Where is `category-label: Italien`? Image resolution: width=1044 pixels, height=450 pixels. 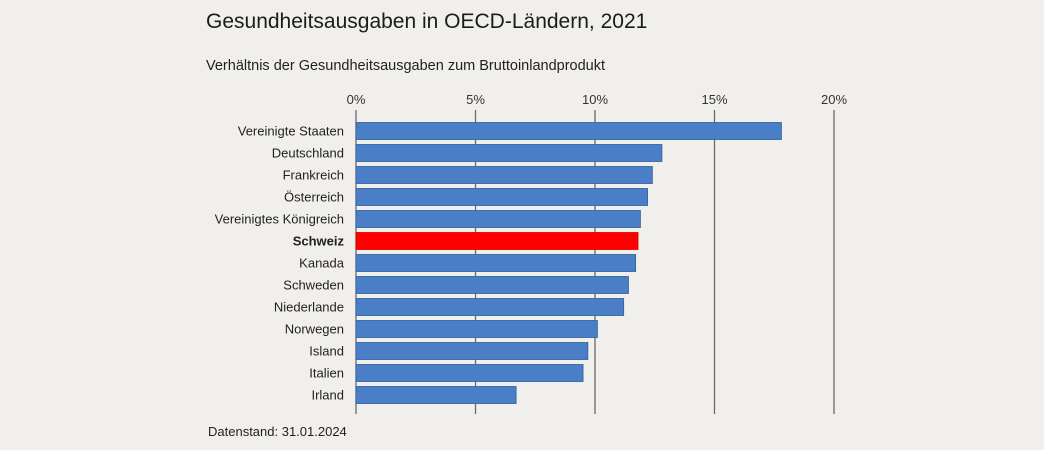 category-label: Italien is located at coordinates (326, 373).